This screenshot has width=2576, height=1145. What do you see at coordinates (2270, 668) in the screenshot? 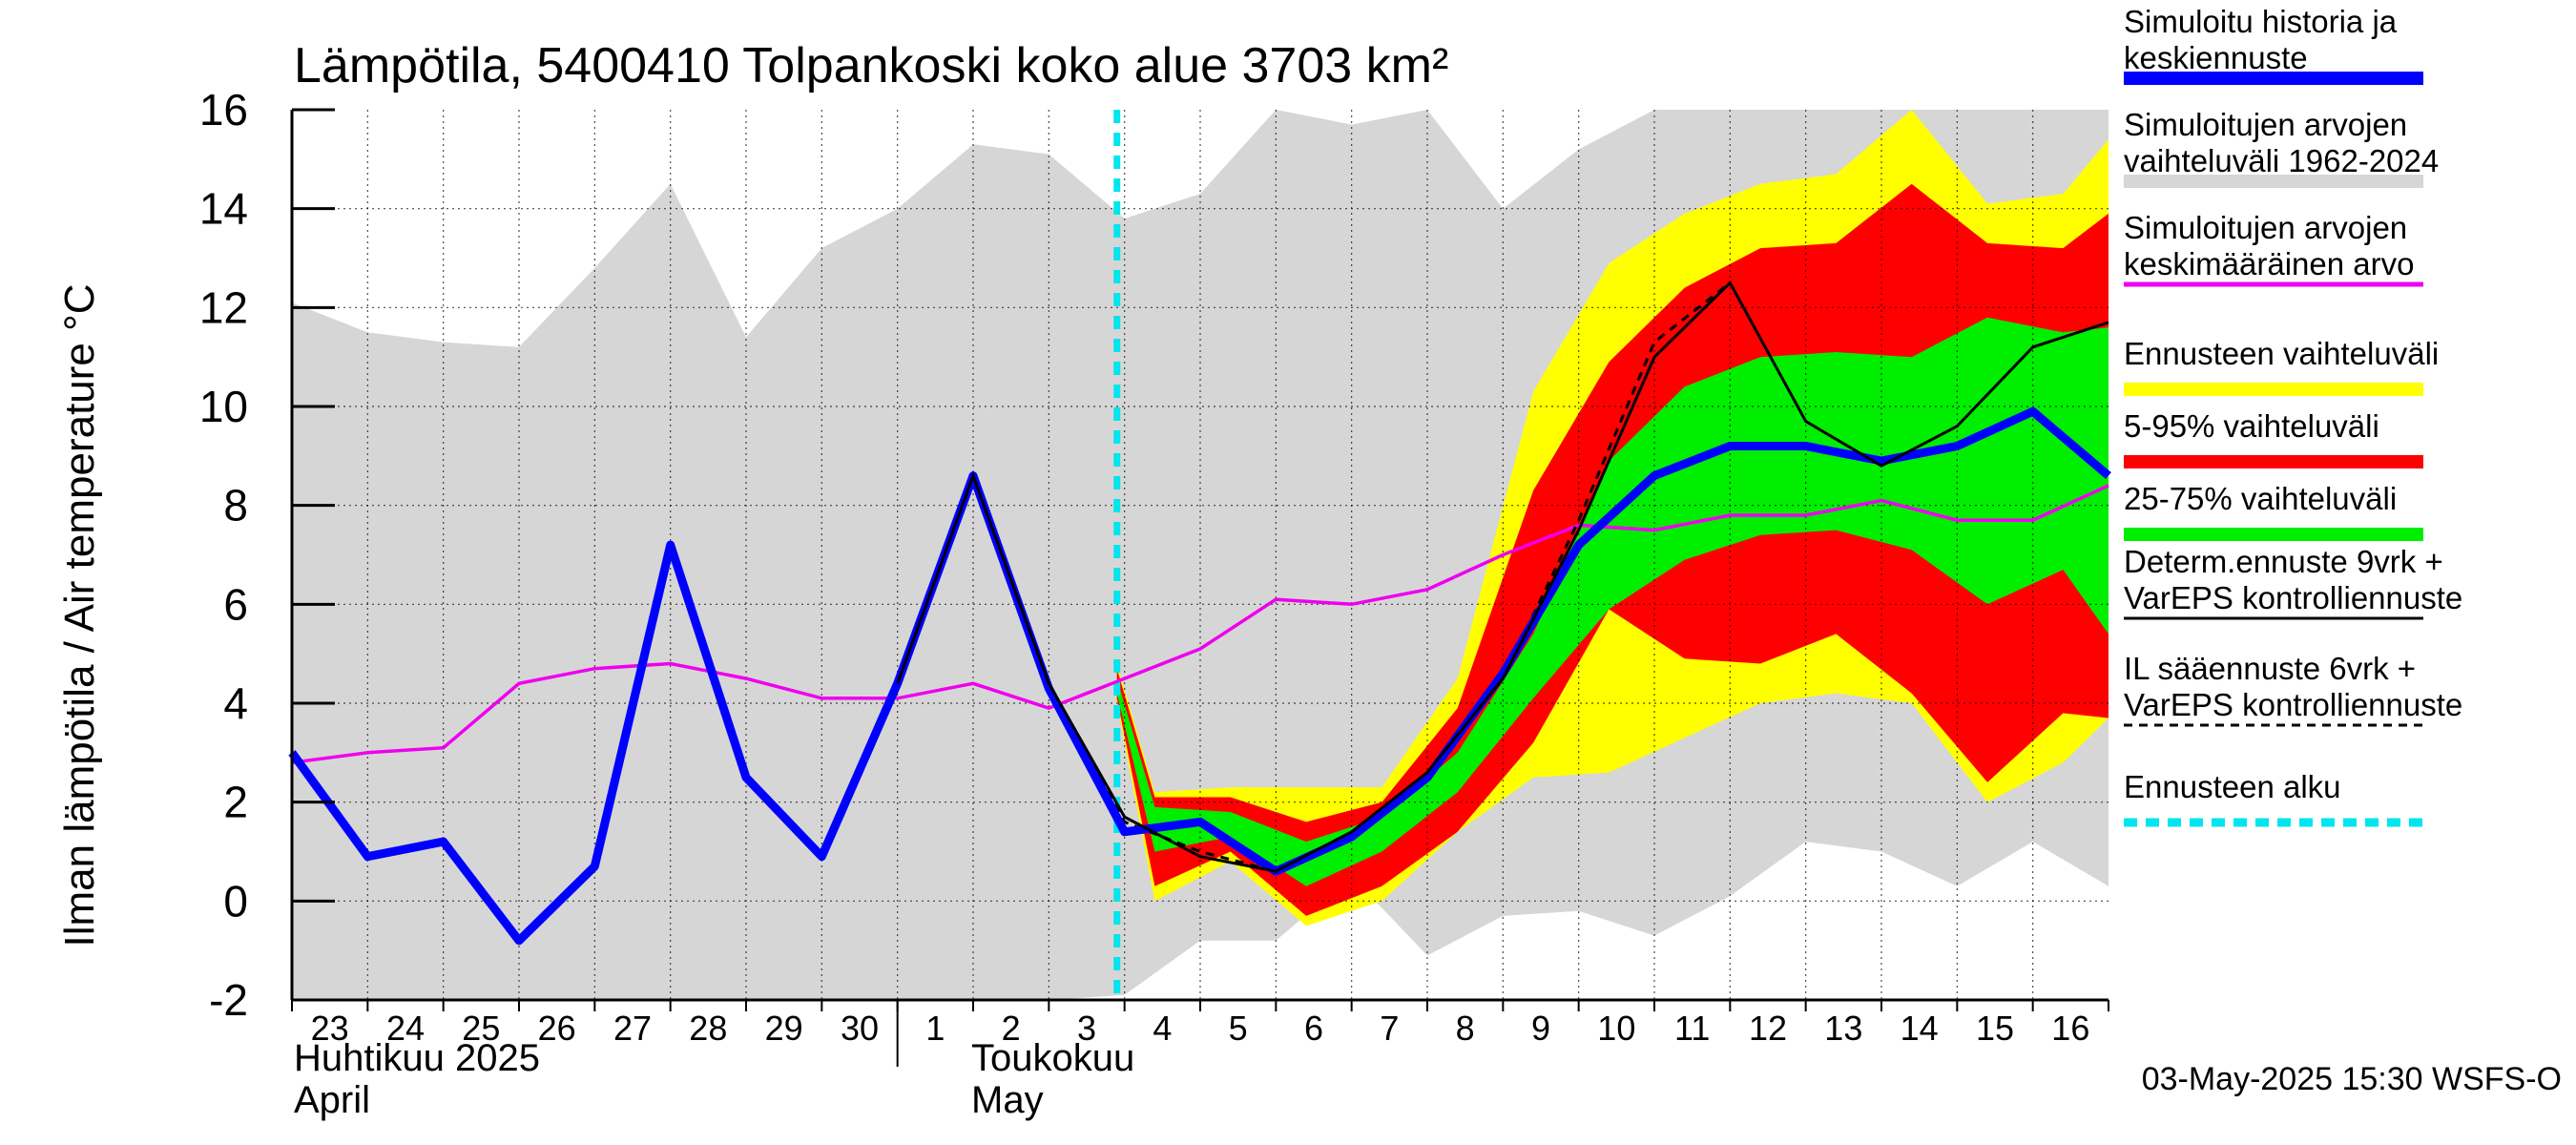
I see `legend-label: IL sääennuste 6vrk +` at bounding box center [2270, 668].